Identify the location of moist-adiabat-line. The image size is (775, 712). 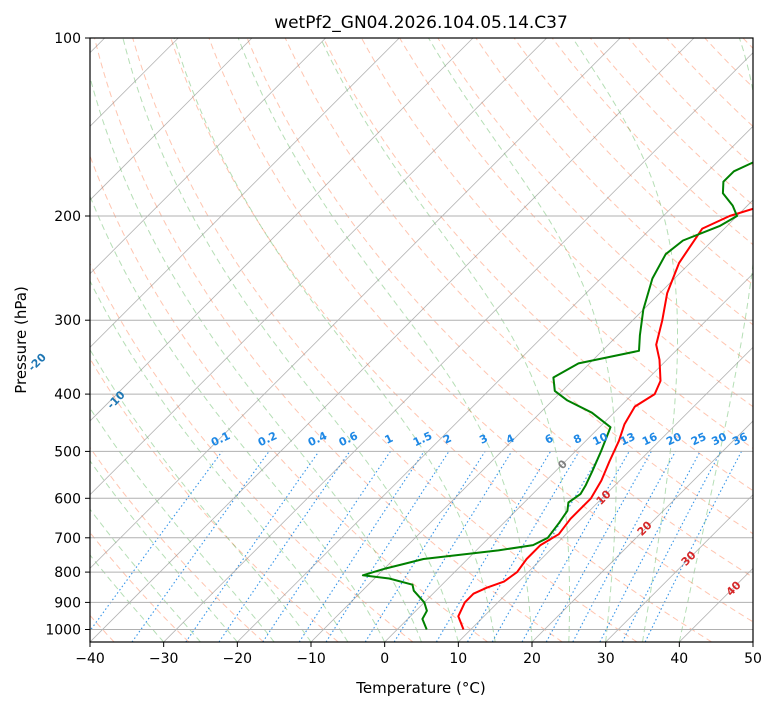
(625, 340).